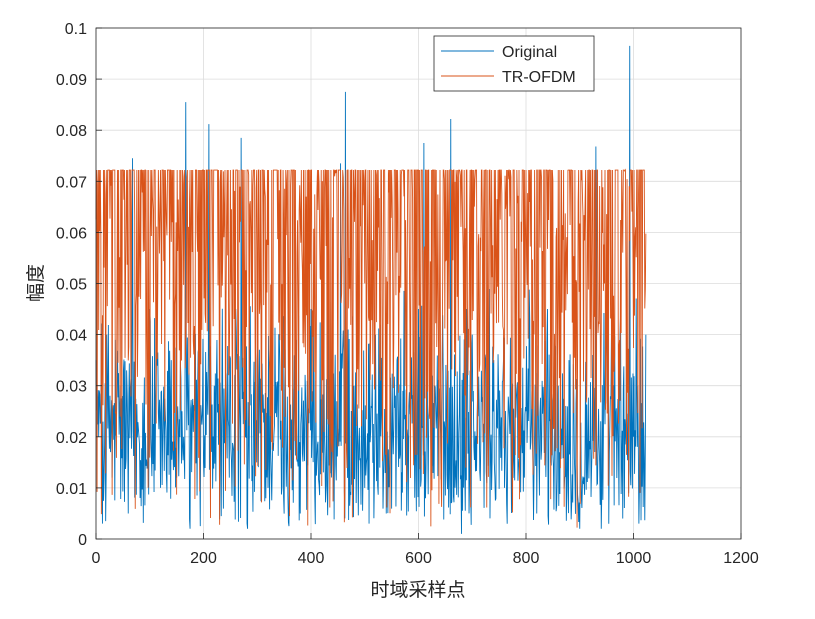  What do you see at coordinates (71, 131) in the screenshot?
I see `y-tick-label: 0.08` at bounding box center [71, 131].